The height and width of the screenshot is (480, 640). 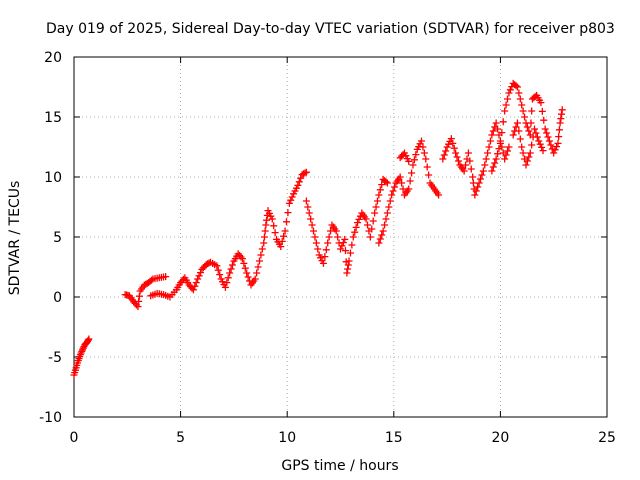 What do you see at coordinates (53, 58) in the screenshot?
I see `y-tick-label: 20` at bounding box center [53, 58].